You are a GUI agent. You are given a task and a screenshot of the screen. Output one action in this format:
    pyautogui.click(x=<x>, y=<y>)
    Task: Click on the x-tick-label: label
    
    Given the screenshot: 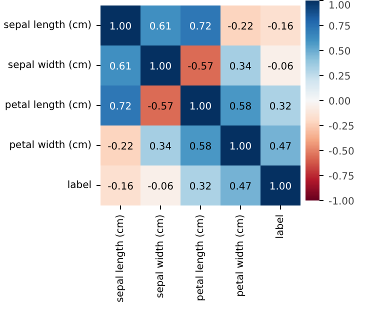 What is the action you would take?
    pyautogui.click(x=280, y=226)
    